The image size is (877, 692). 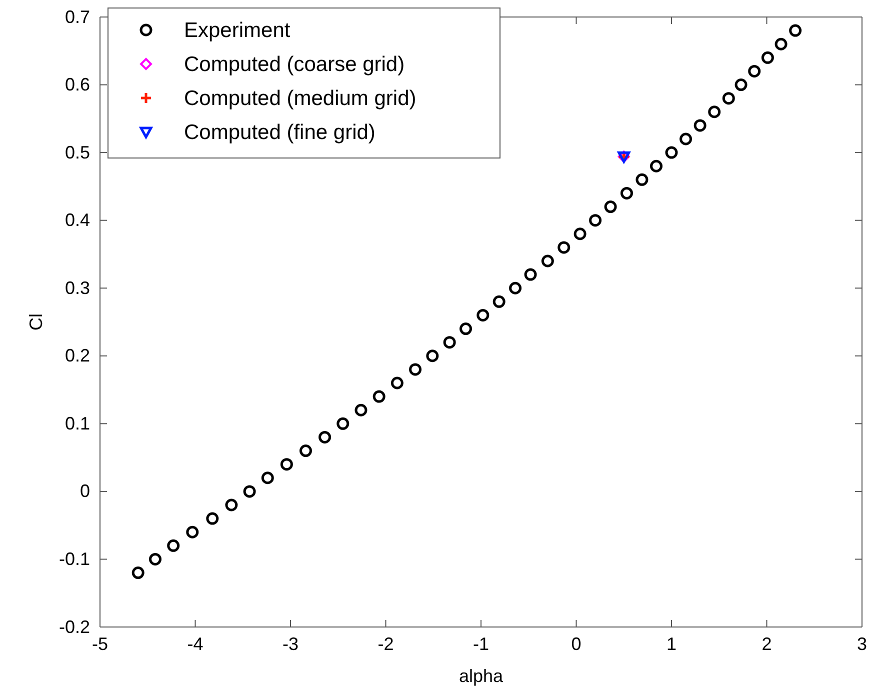 I want to click on y-tick-label: 0, so click(x=85, y=491).